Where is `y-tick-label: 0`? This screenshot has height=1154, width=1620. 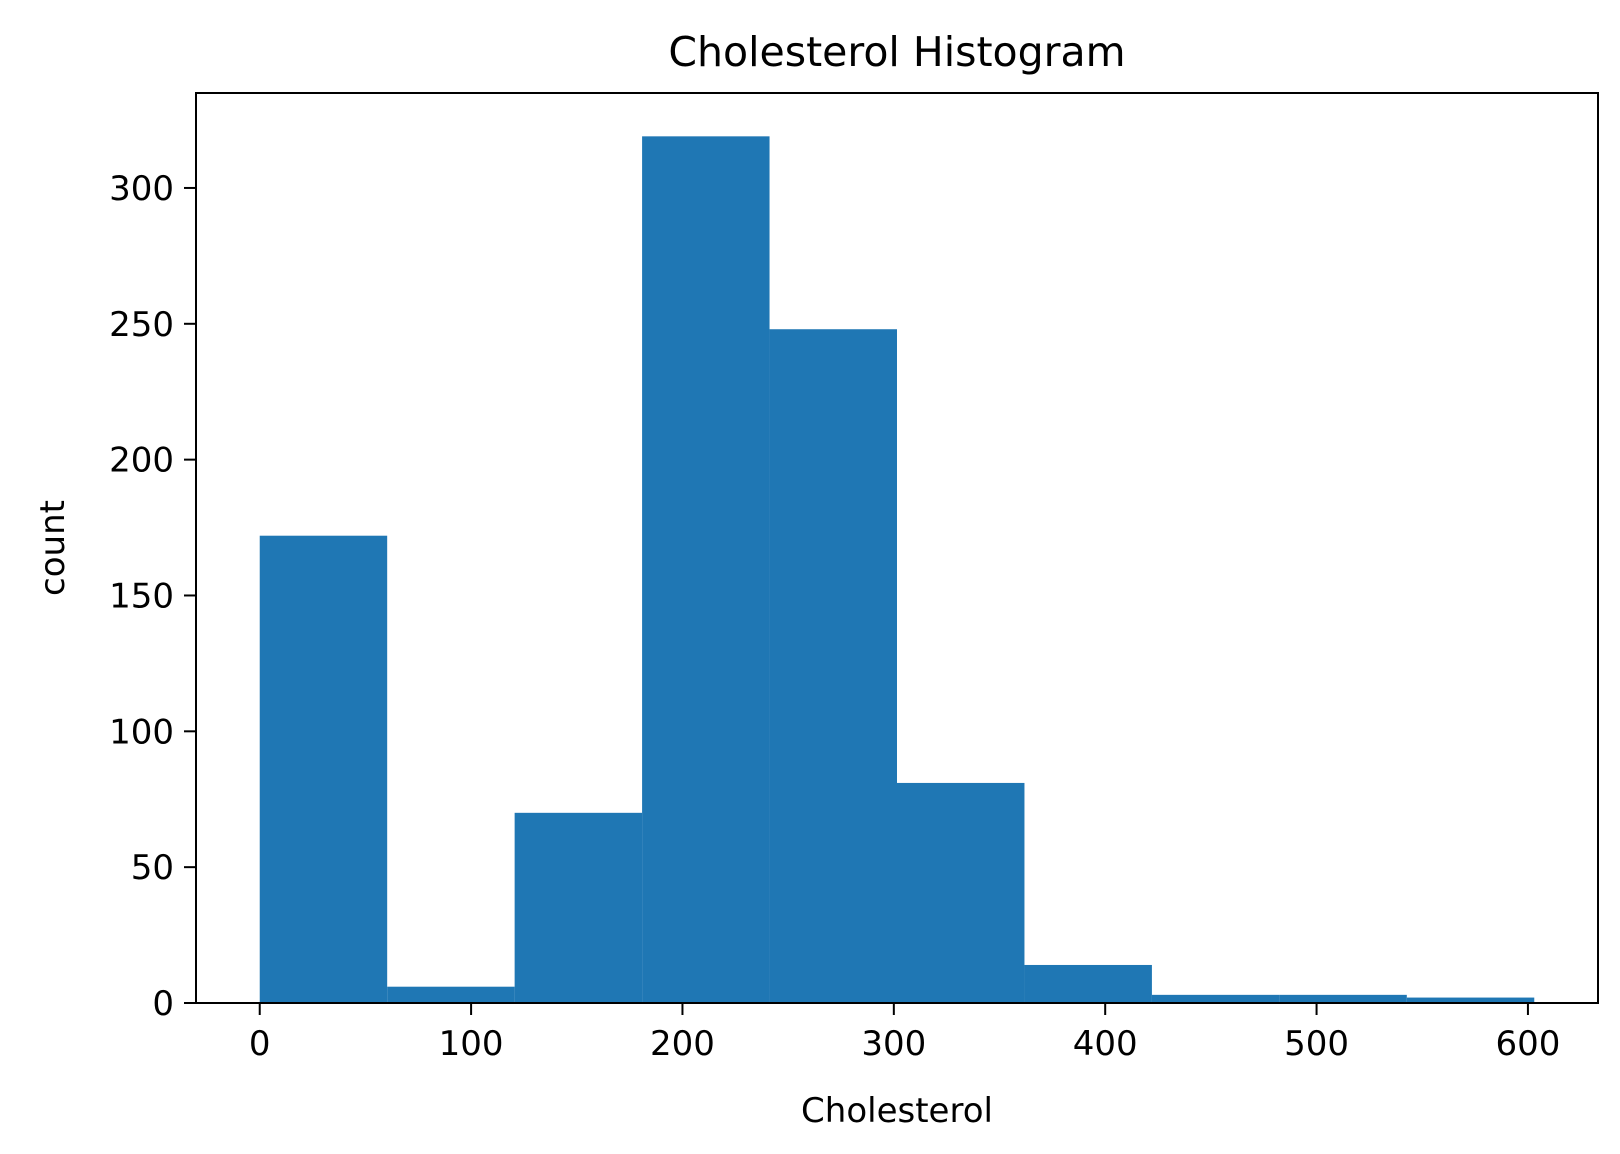 y-tick-label: 0 is located at coordinates (163, 1004).